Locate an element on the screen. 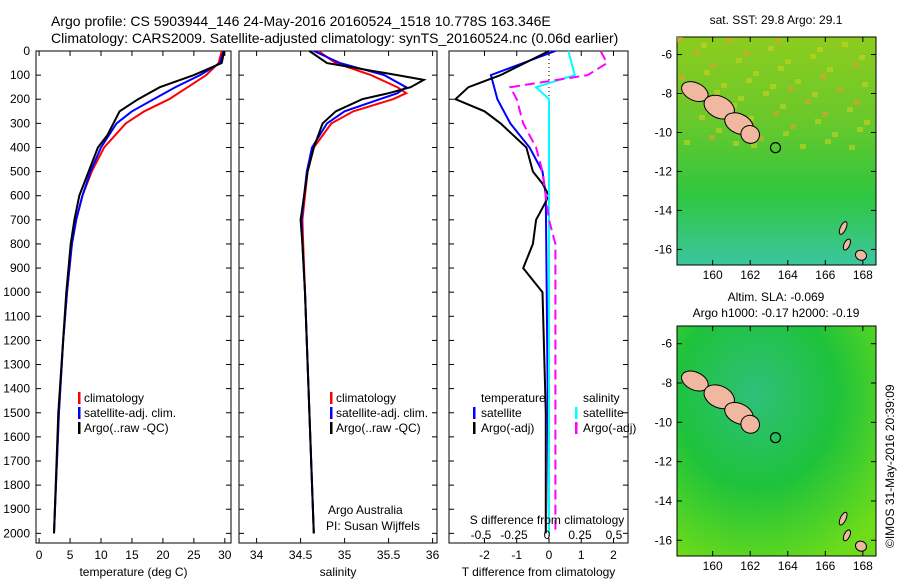  y-tick-label: 1100 is located at coordinates (17, 316).